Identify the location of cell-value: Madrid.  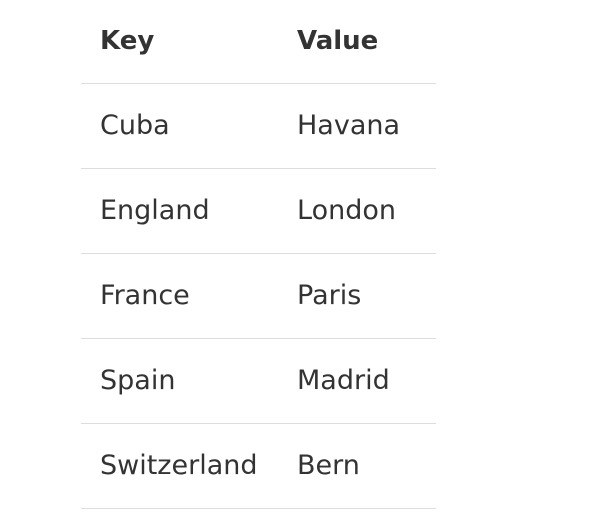
(362, 381).